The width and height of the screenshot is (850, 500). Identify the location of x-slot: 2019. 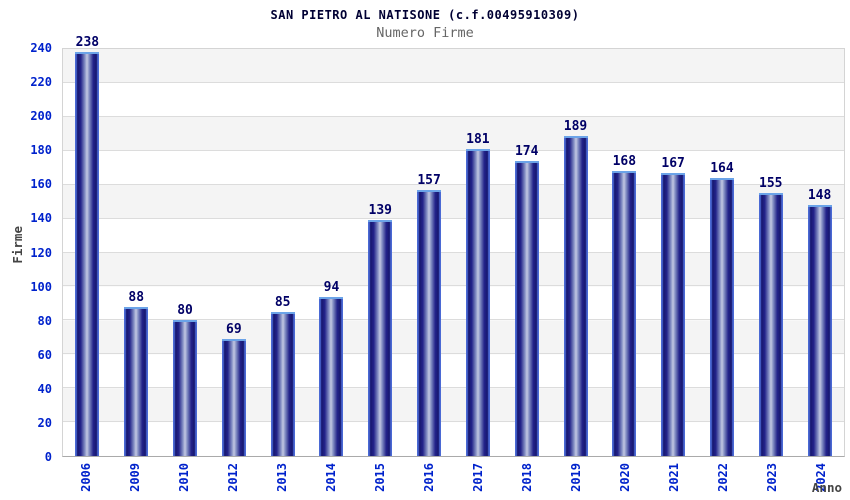
(575, 479).